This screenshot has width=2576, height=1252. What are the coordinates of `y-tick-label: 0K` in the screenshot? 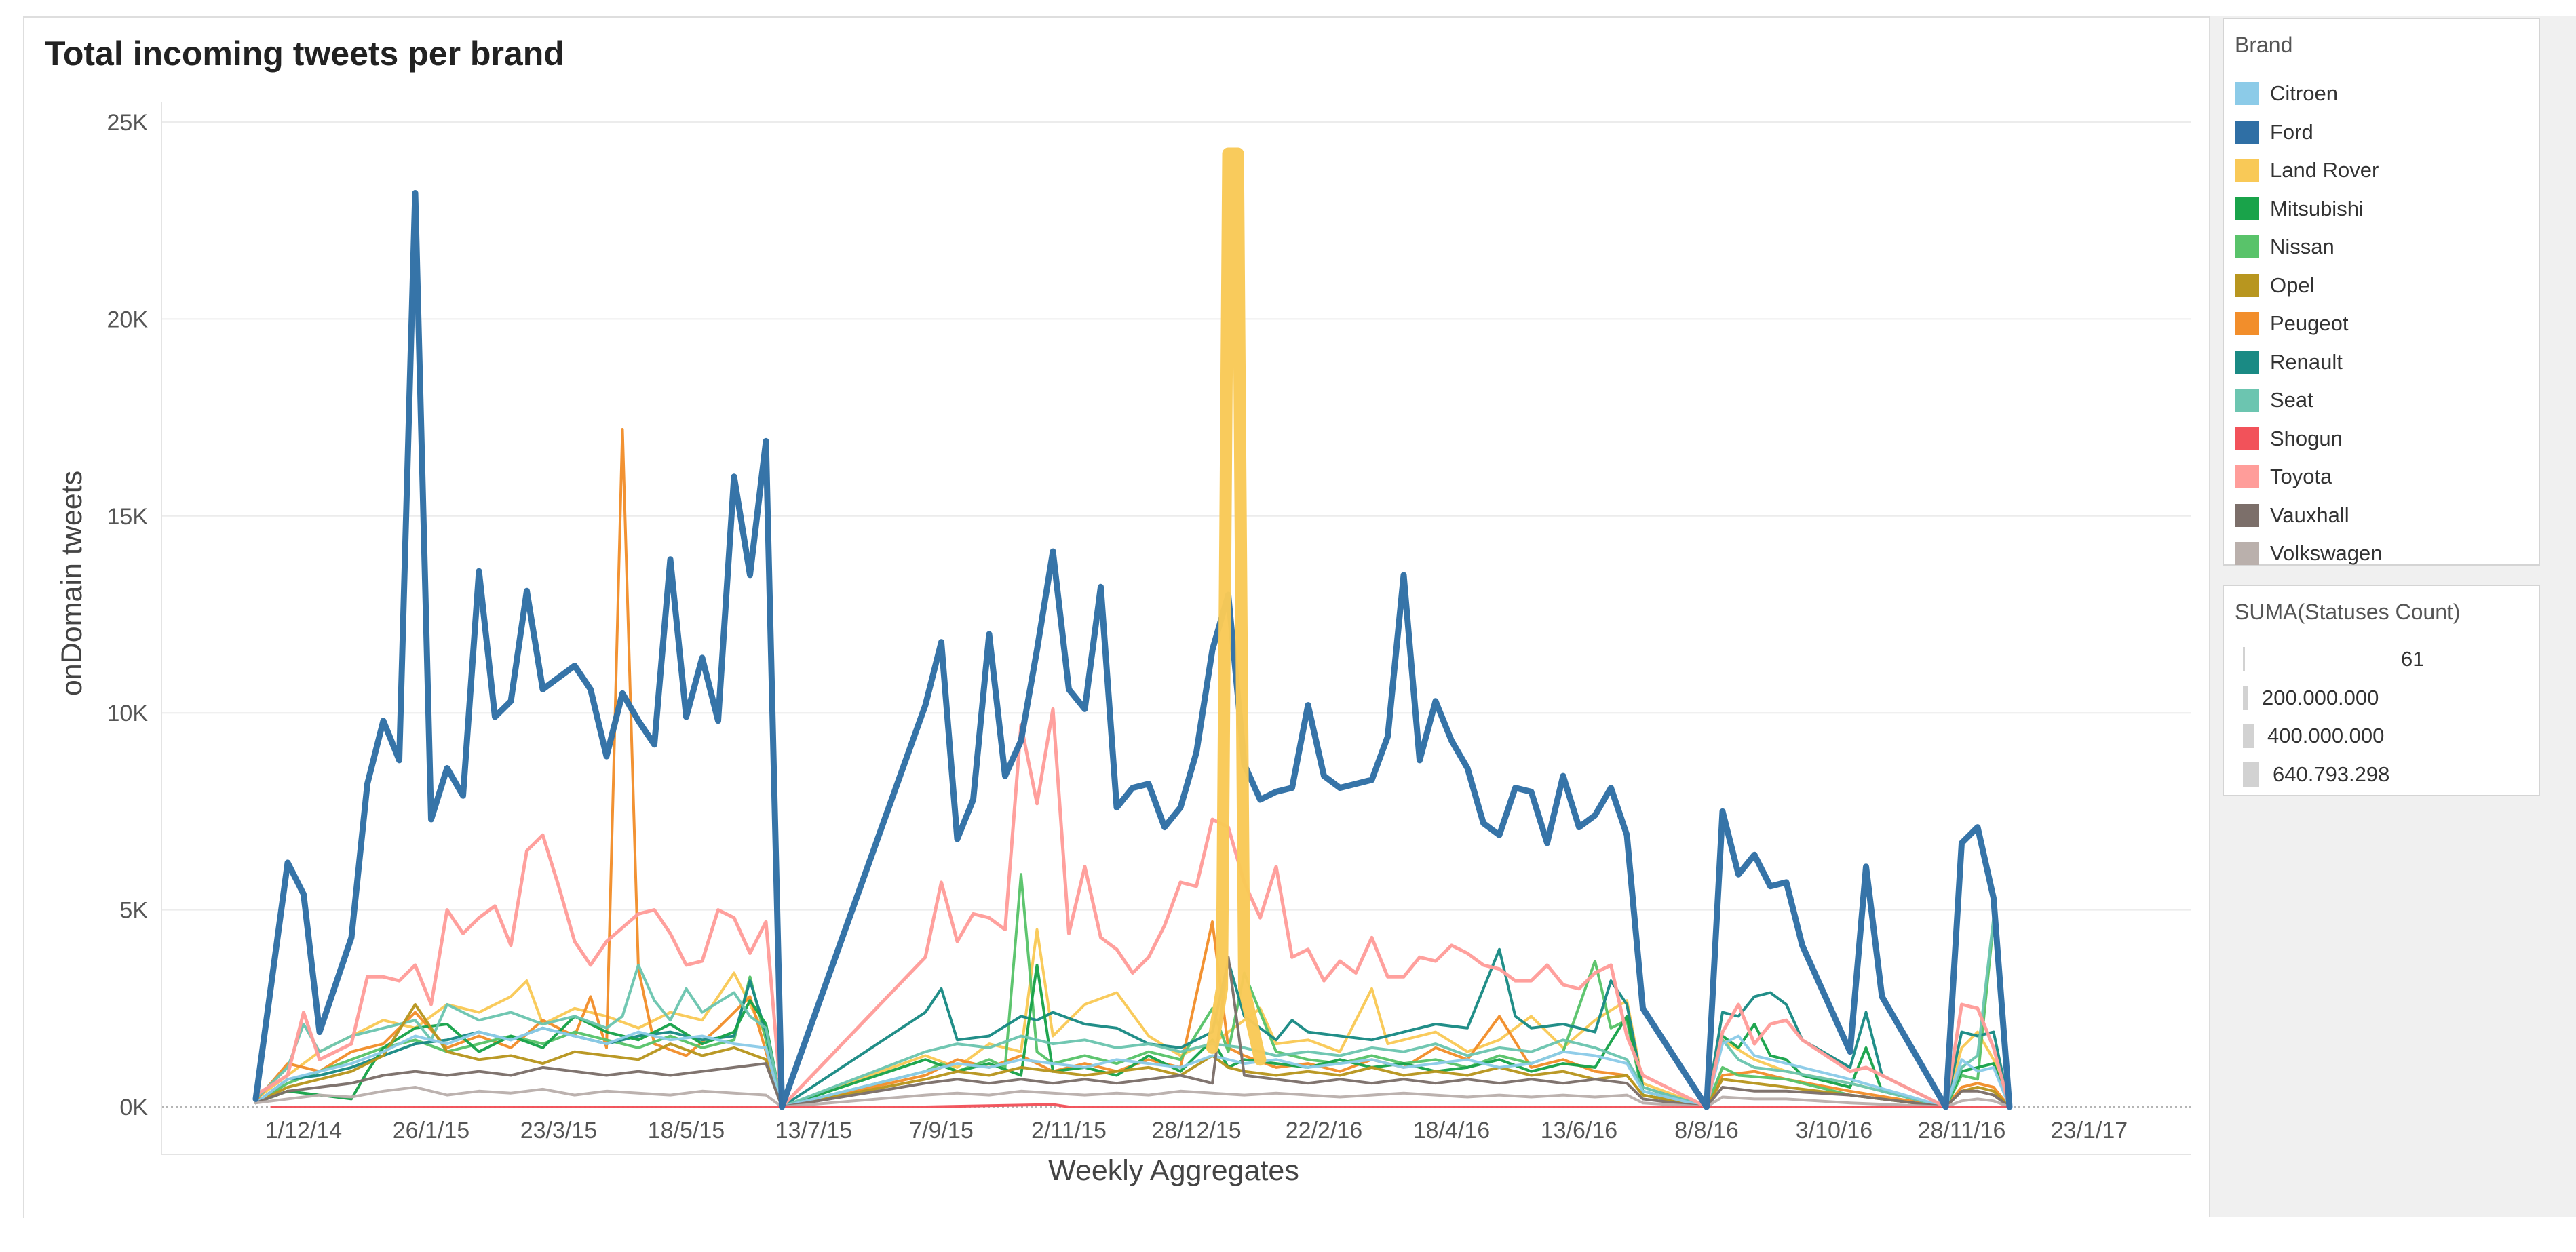 It's located at (133, 1107).